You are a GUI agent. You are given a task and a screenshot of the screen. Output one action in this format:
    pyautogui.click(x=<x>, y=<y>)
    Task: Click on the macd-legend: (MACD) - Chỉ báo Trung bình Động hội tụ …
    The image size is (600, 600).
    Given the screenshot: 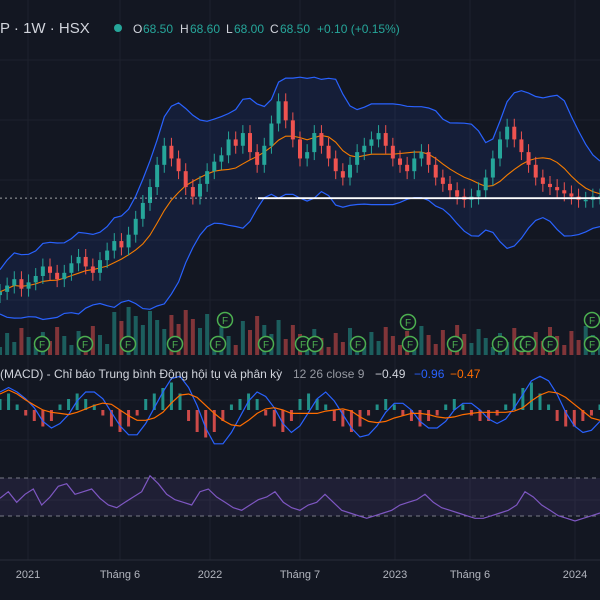 What is the action you would take?
    pyautogui.click(x=240, y=374)
    